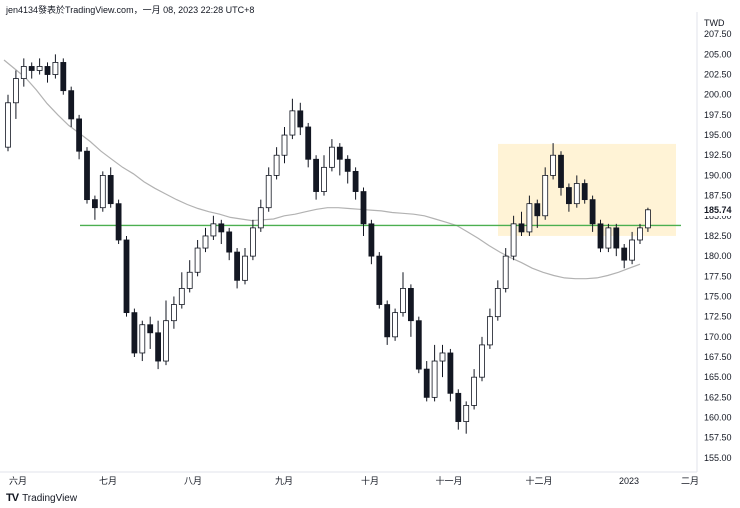  I want to click on time-tick-label: 八月, so click(193, 481).